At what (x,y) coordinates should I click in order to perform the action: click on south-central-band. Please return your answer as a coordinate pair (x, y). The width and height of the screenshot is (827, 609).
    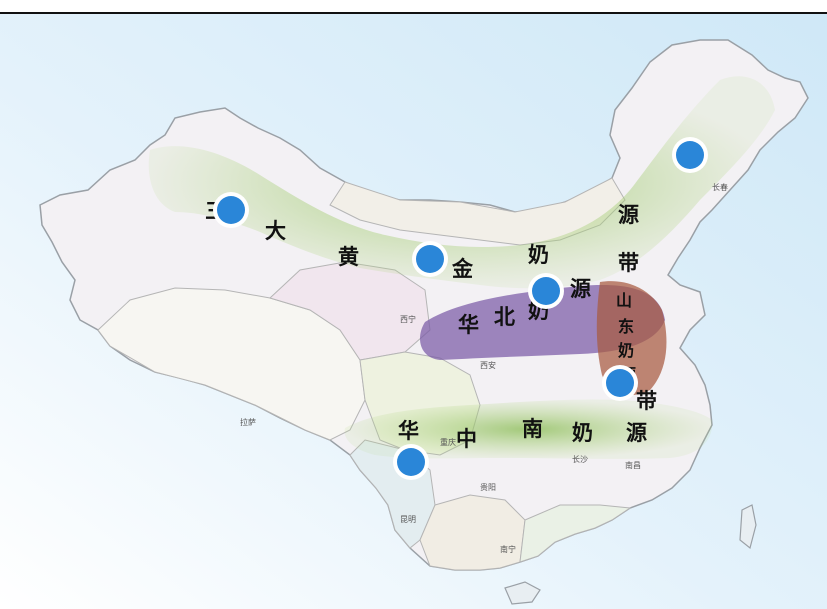
    Looking at the image, I should click on (528, 429).